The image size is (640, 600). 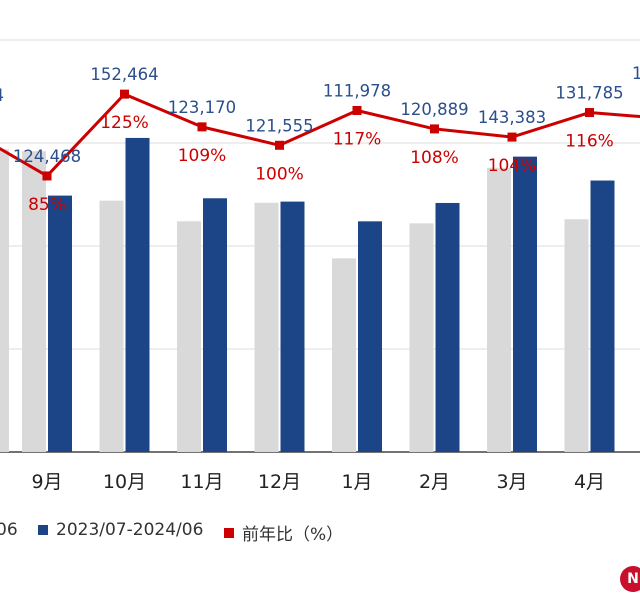 What do you see at coordinates (434, 482) in the screenshot?
I see `x-tick-label-5: 2月` at bounding box center [434, 482].